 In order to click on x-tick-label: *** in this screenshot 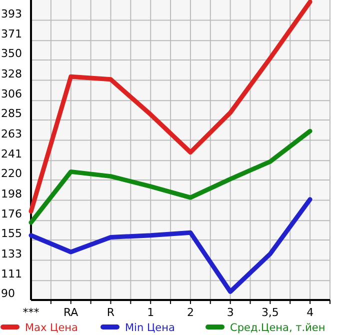, I will do `click(31, 312)`.